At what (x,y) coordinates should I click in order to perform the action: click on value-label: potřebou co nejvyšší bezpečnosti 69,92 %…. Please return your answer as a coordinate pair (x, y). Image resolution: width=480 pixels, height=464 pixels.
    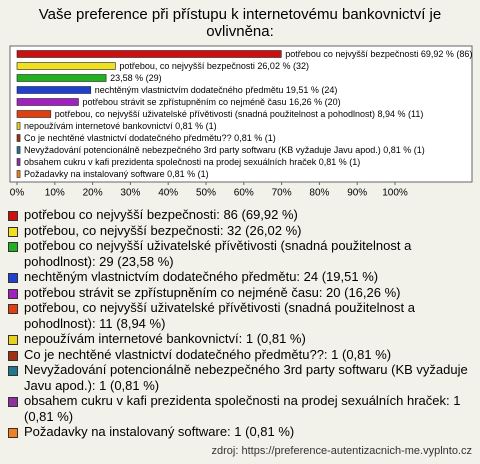
    Looking at the image, I should click on (378, 54).